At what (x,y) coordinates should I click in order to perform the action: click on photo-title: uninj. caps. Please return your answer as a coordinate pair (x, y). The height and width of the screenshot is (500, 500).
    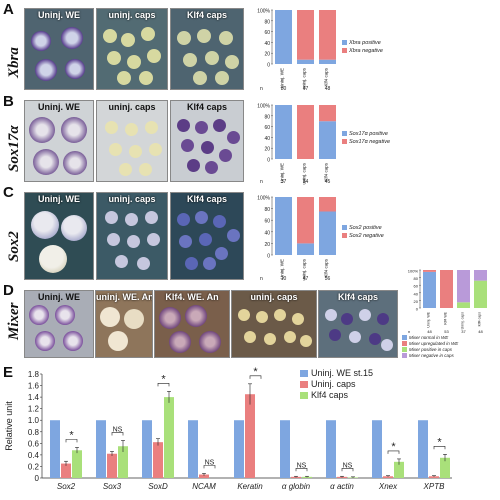
    Looking at the image, I should click on (132, 15).